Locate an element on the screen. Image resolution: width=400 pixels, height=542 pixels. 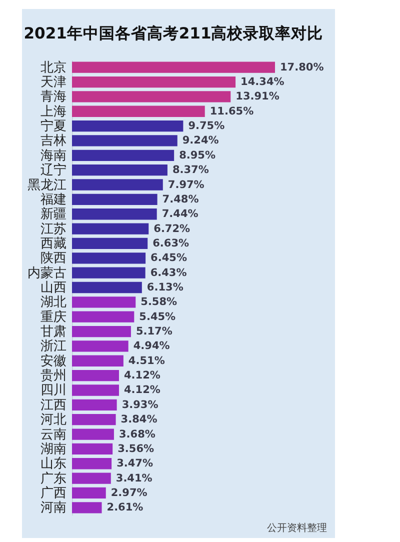
data-label: 8.95% is located at coordinates (197, 155).